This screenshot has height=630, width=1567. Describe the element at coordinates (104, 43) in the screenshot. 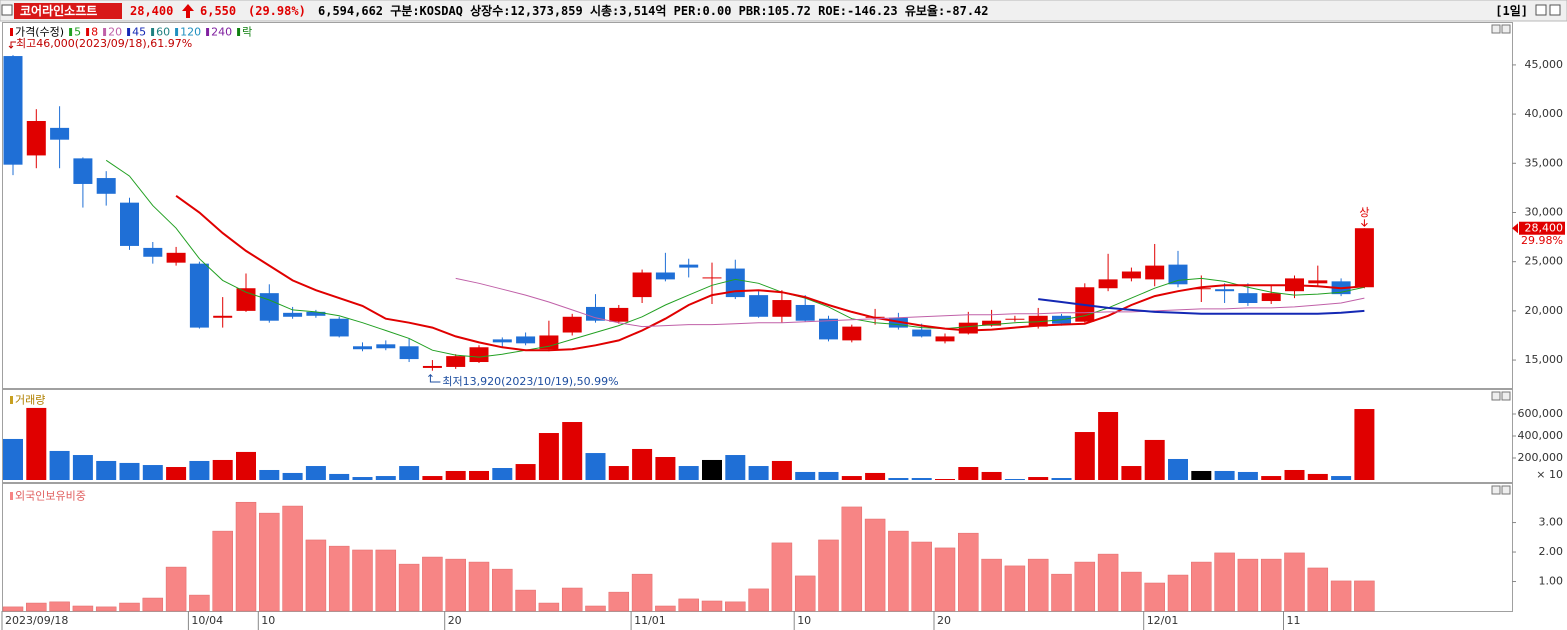

I see `high-annotation: 최고46,000(2023/09/18),61.97%` at that location.